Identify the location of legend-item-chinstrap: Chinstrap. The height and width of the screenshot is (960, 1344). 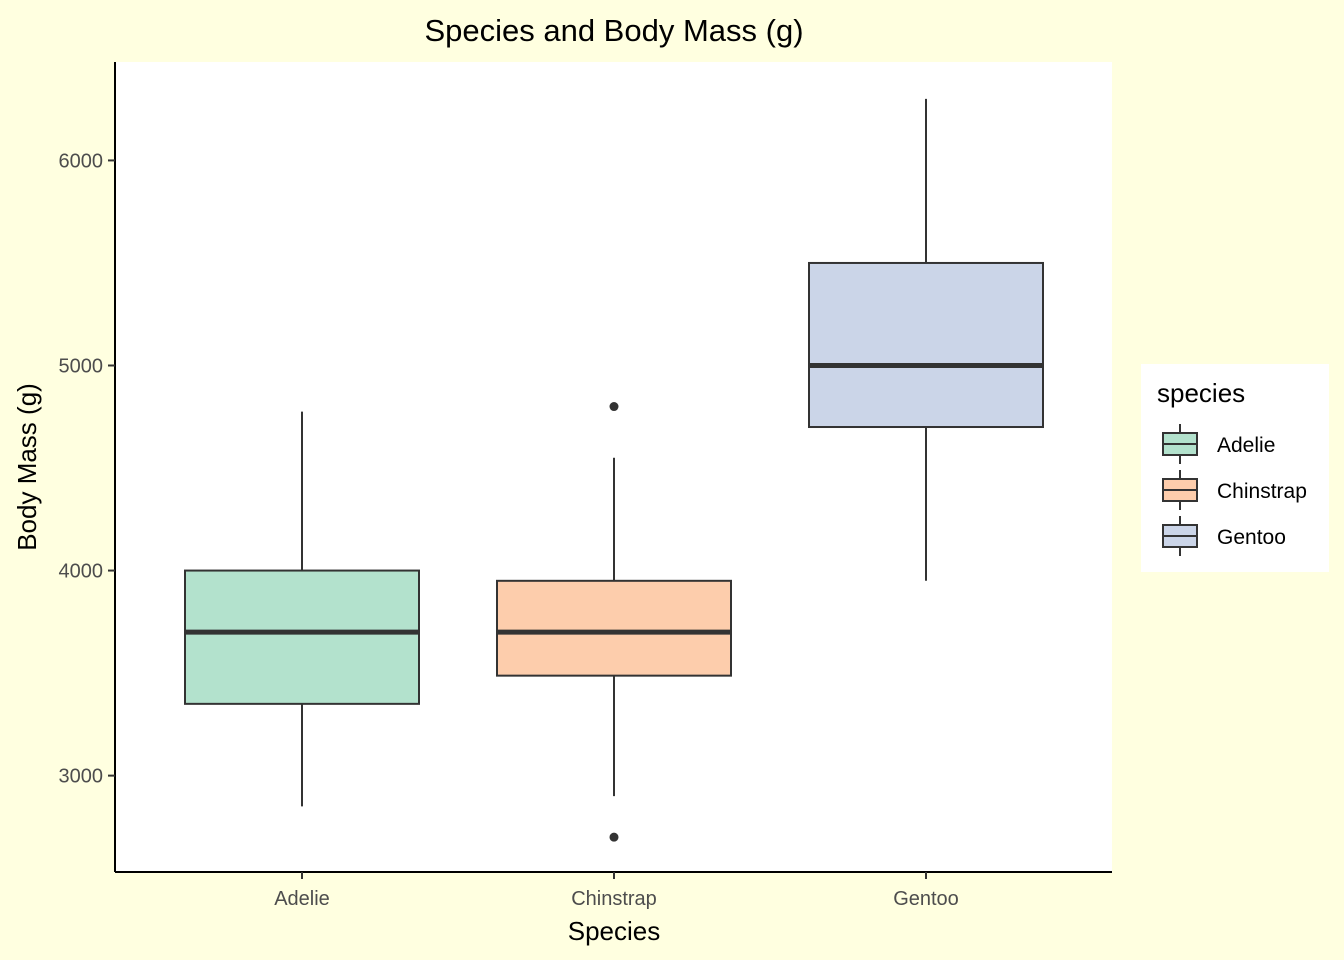
(1234, 490).